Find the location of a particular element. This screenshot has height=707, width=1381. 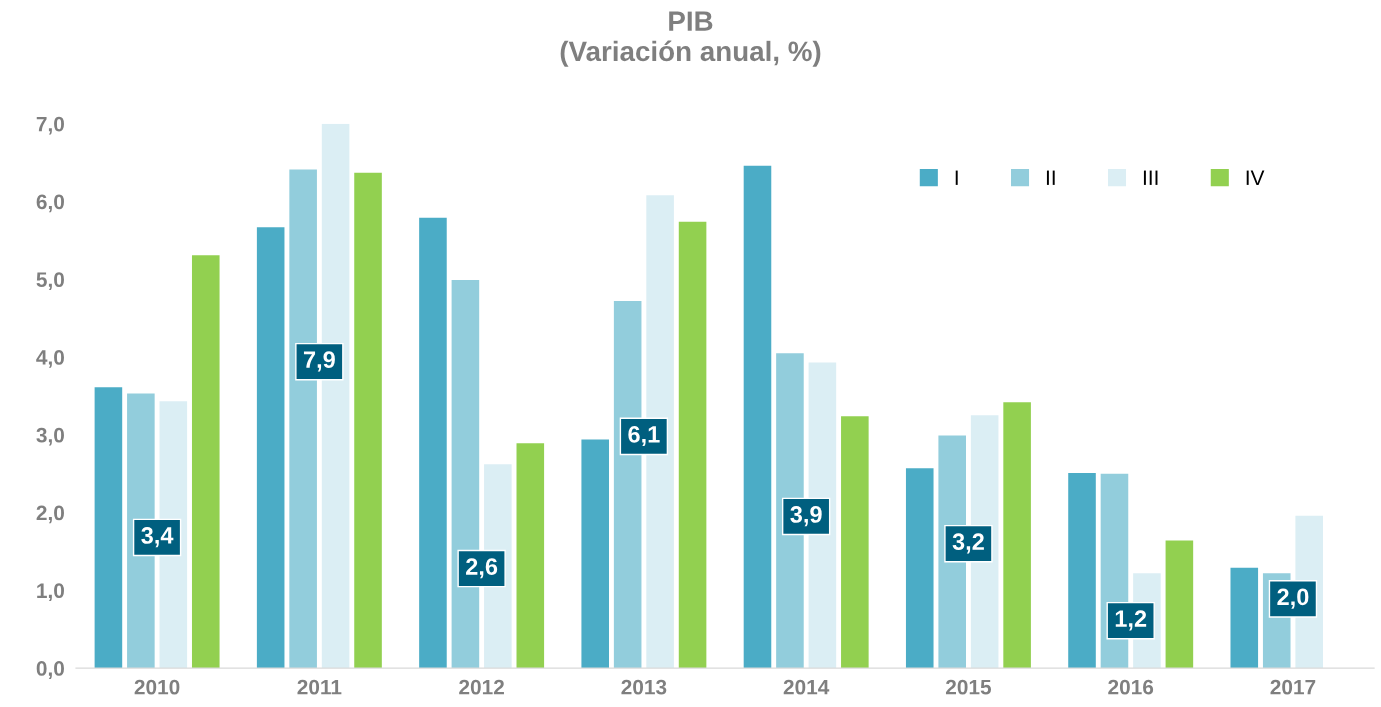

x-tick-label: 2011 is located at coordinates (319, 687).